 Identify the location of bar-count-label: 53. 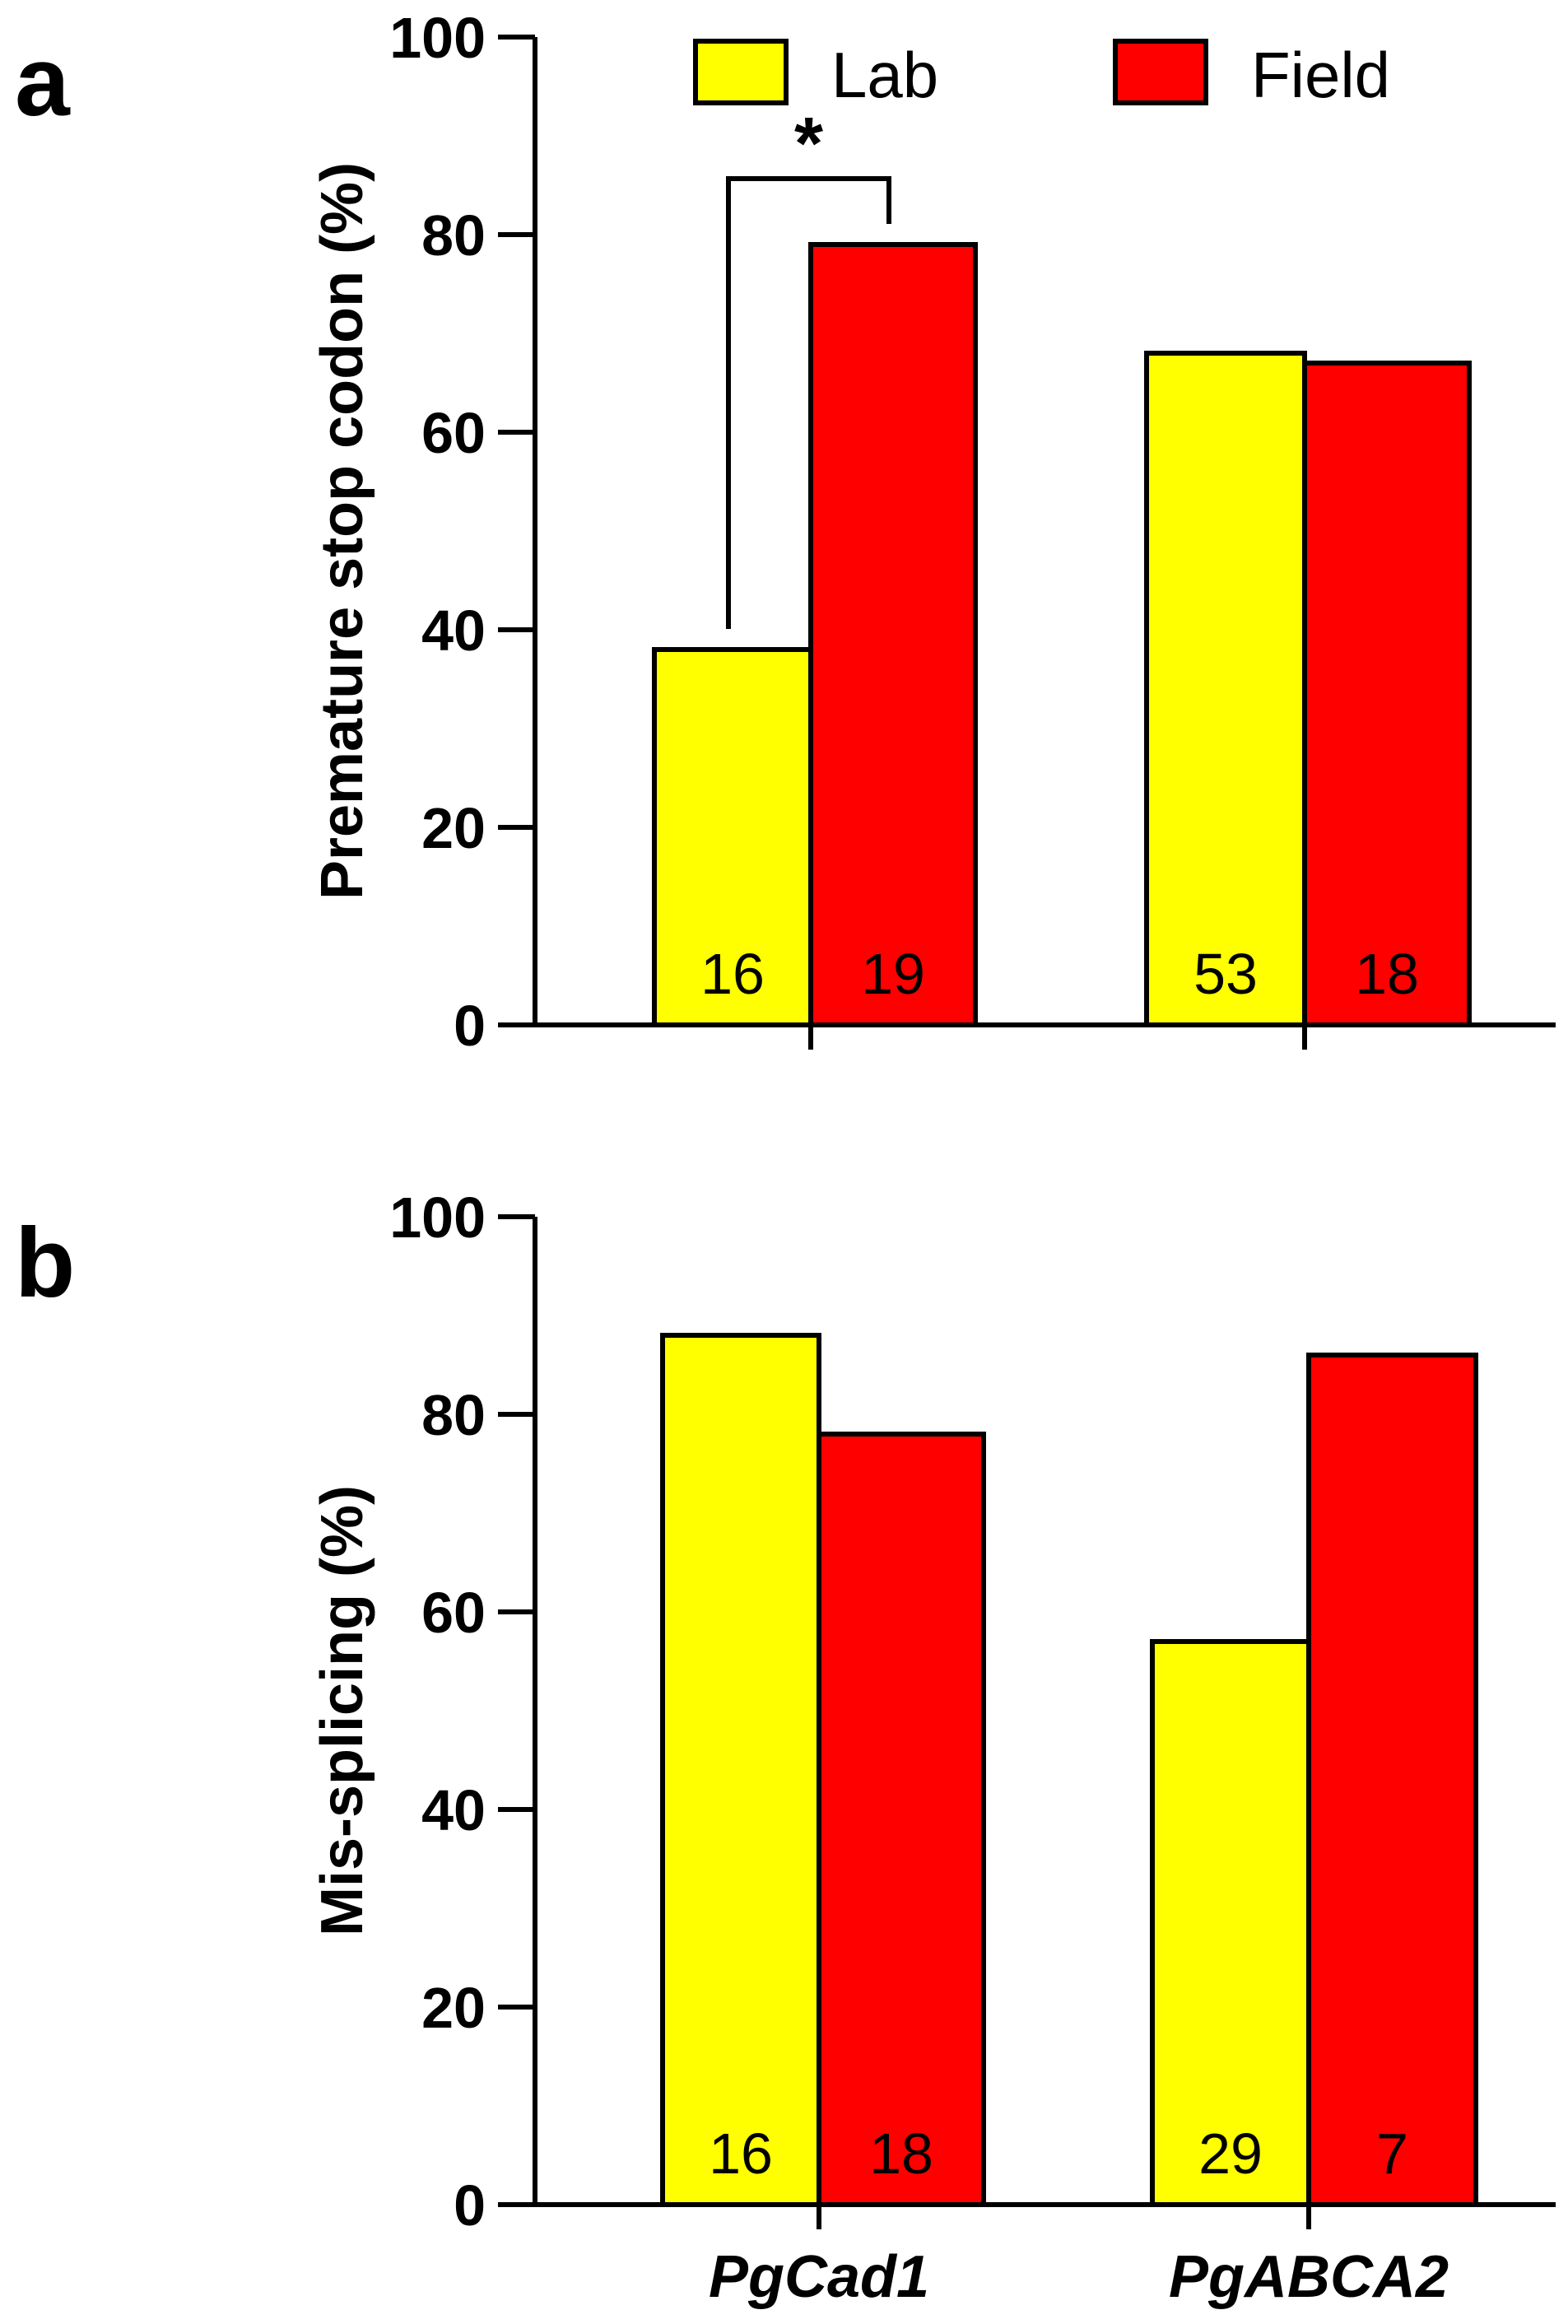
(1225, 974).